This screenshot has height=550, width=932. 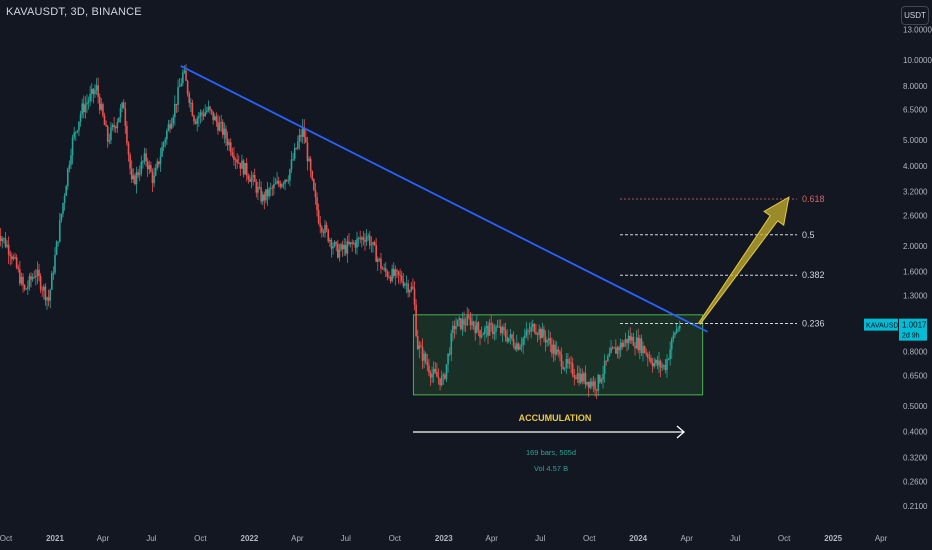 I want to click on time-tick-label: Apr, so click(x=492, y=538).